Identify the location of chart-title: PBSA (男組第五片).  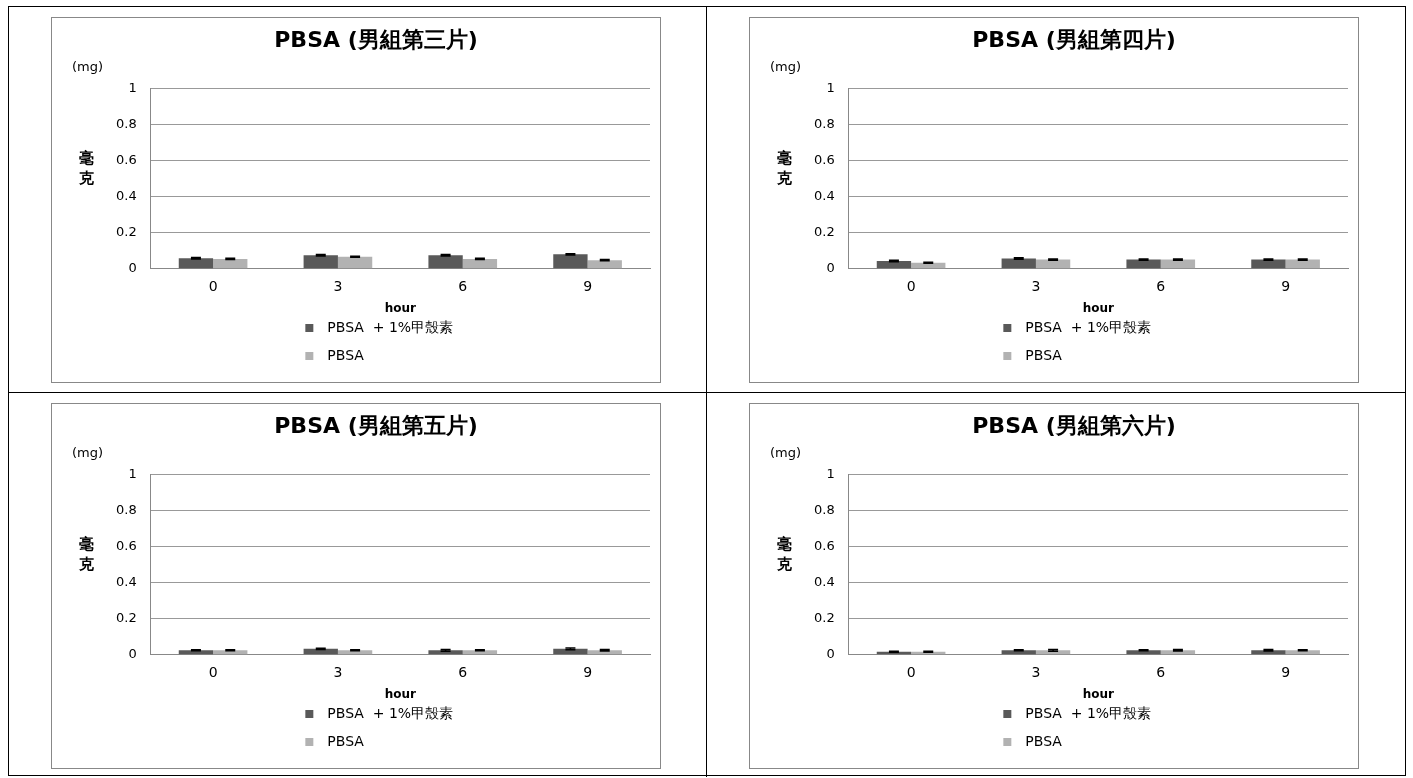
(376, 425).